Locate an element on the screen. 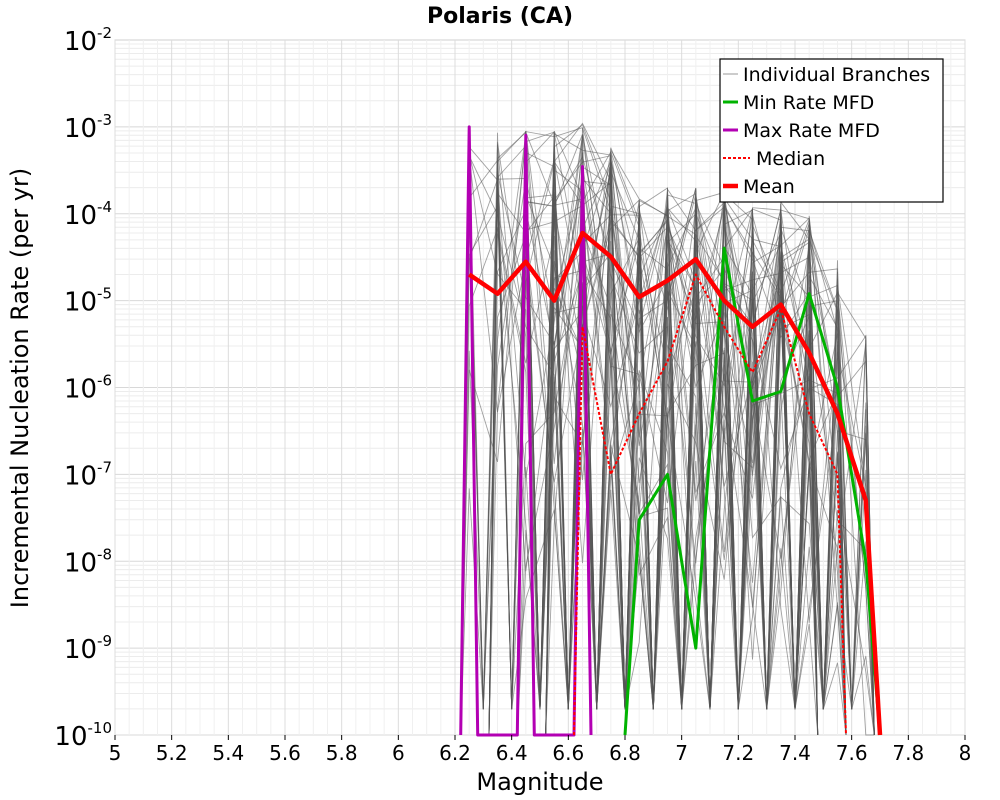 Image resolution: width=1000 pixels, height=800 pixels. legend-min-rate-mfd-label: Min Rate MFD is located at coordinates (808, 103).